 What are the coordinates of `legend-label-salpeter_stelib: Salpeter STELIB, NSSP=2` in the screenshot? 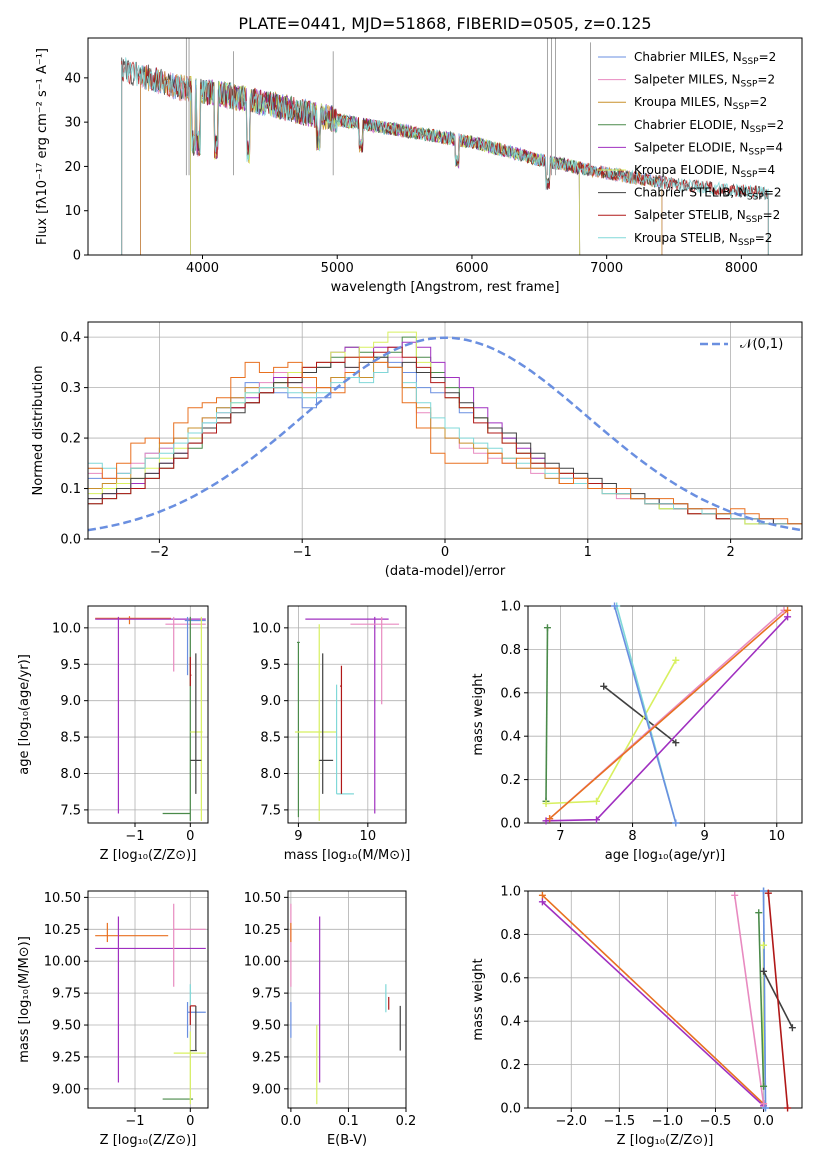 It's located at (707, 216).